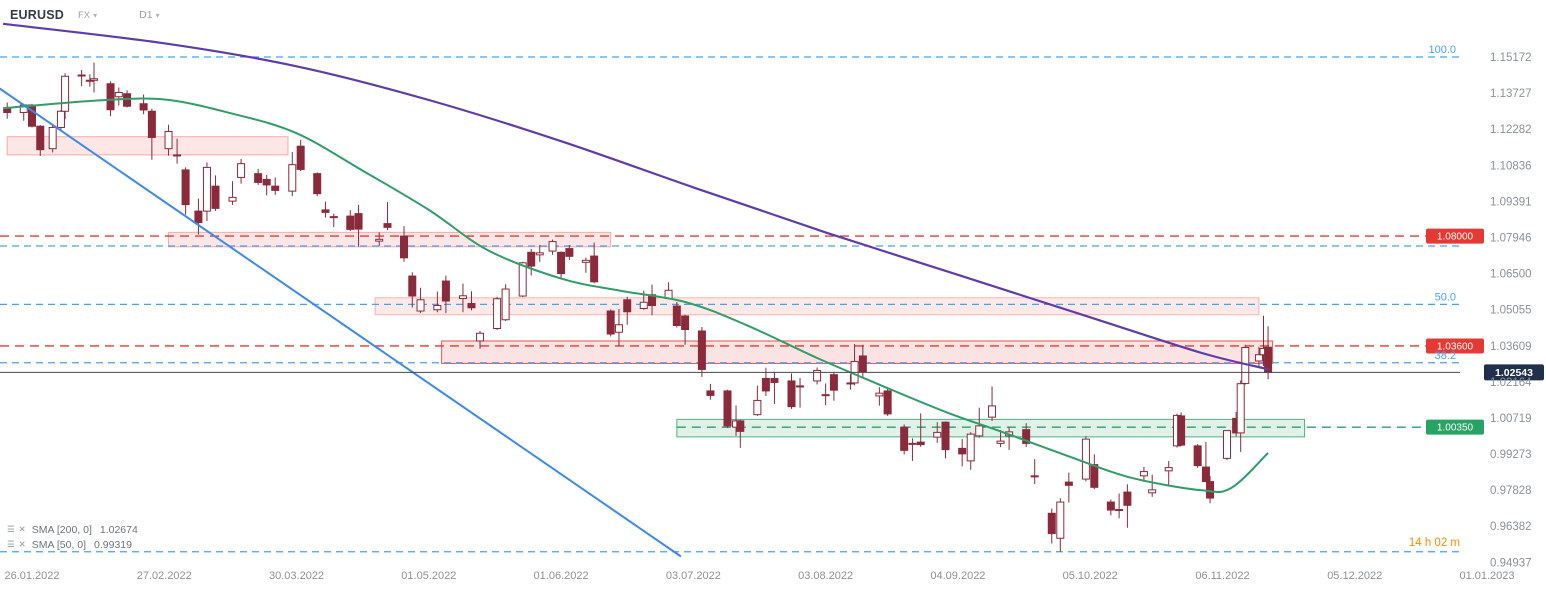 The width and height of the screenshot is (1546, 590). What do you see at coordinates (1511, 94) in the screenshot?
I see `svg-text: 1.13727` at bounding box center [1511, 94].